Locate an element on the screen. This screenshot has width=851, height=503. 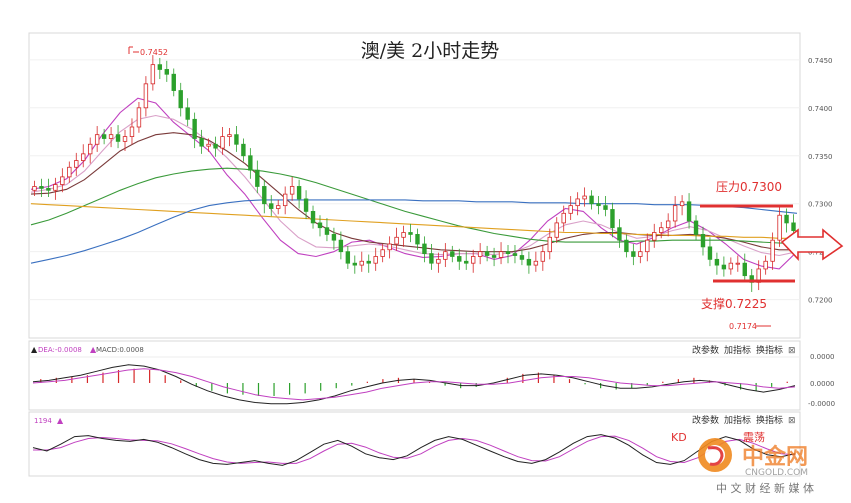
kdj-value-label: 1194 is located at coordinates (43, 421).